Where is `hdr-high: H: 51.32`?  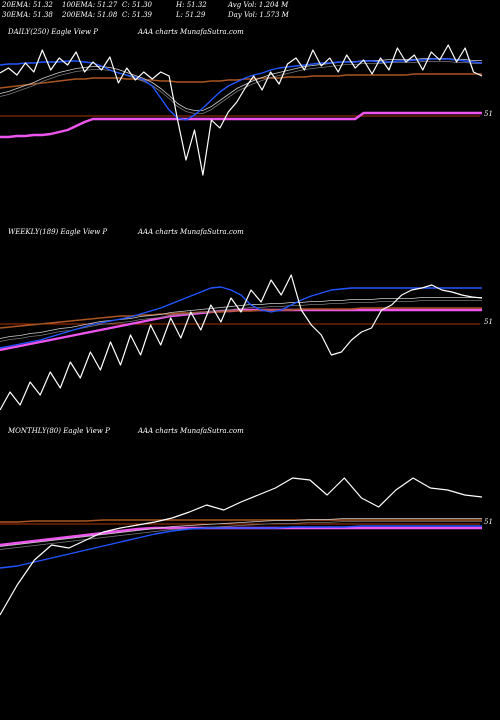
hdr-high: H: 51.32 is located at coordinates (191, 5).